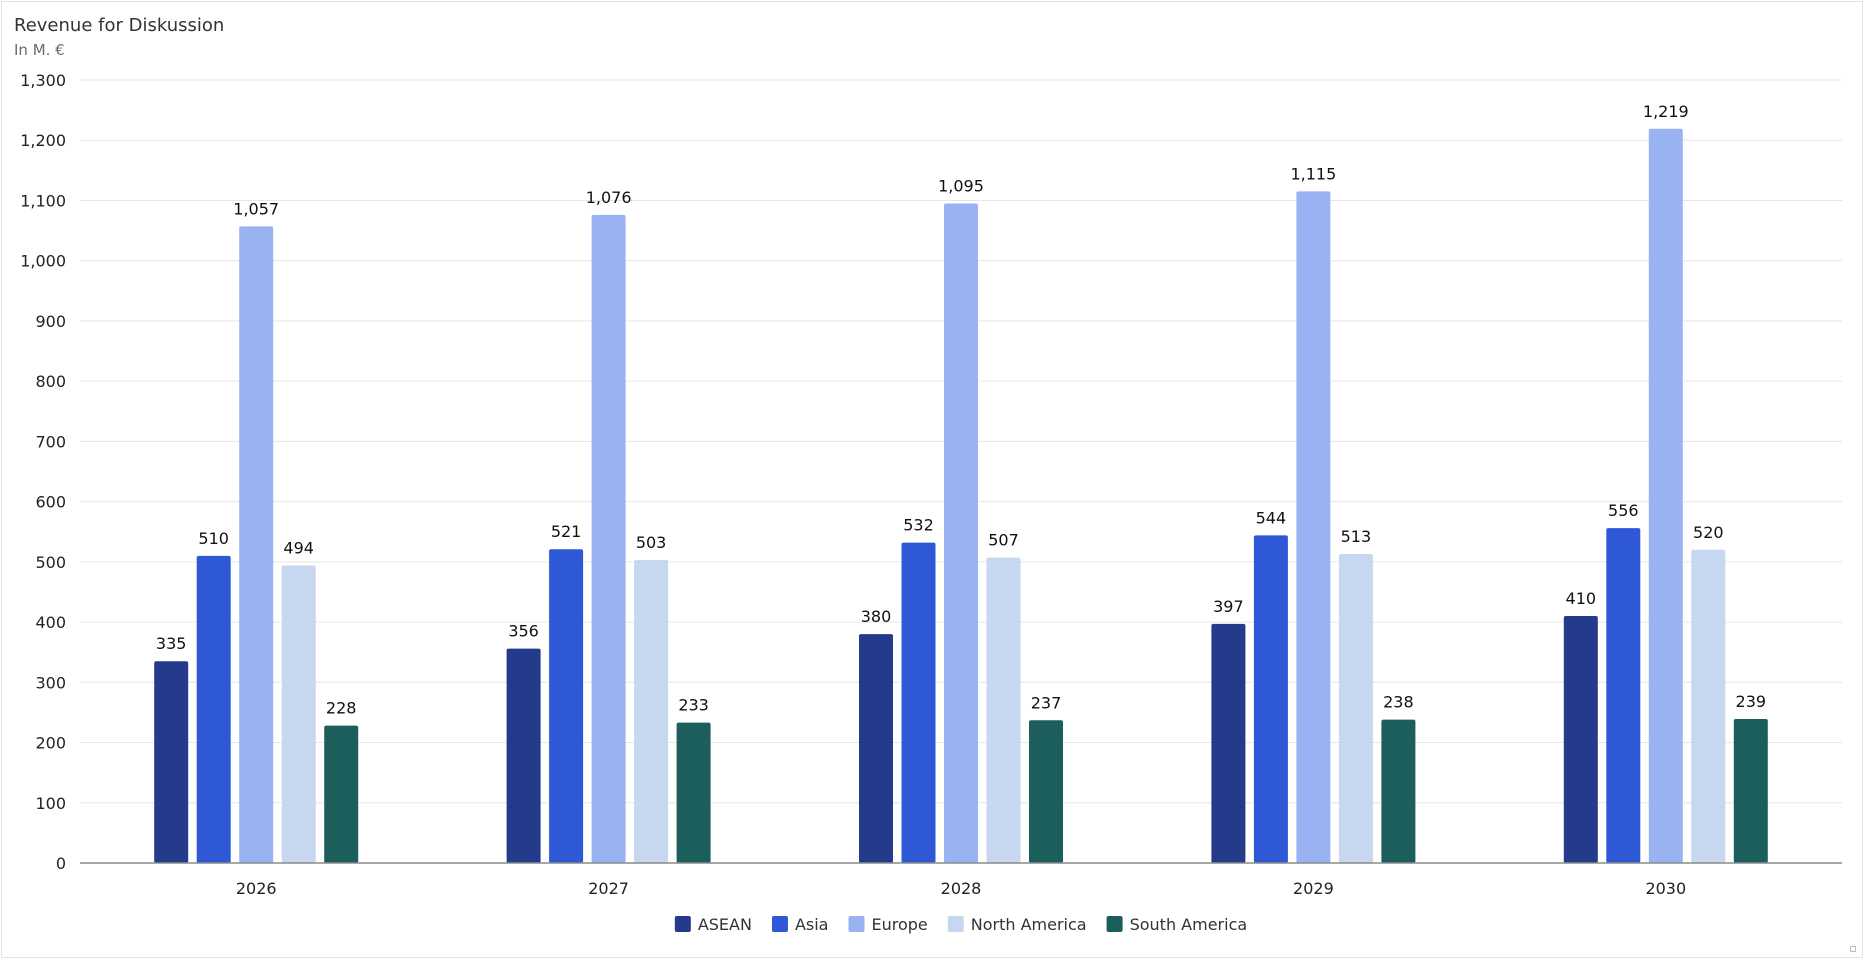 This screenshot has width=1866, height=961. What do you see at coordinates (61, 863) in the screenshot?
I see `y-tick-label: 0` at bounding box center [61, 863].